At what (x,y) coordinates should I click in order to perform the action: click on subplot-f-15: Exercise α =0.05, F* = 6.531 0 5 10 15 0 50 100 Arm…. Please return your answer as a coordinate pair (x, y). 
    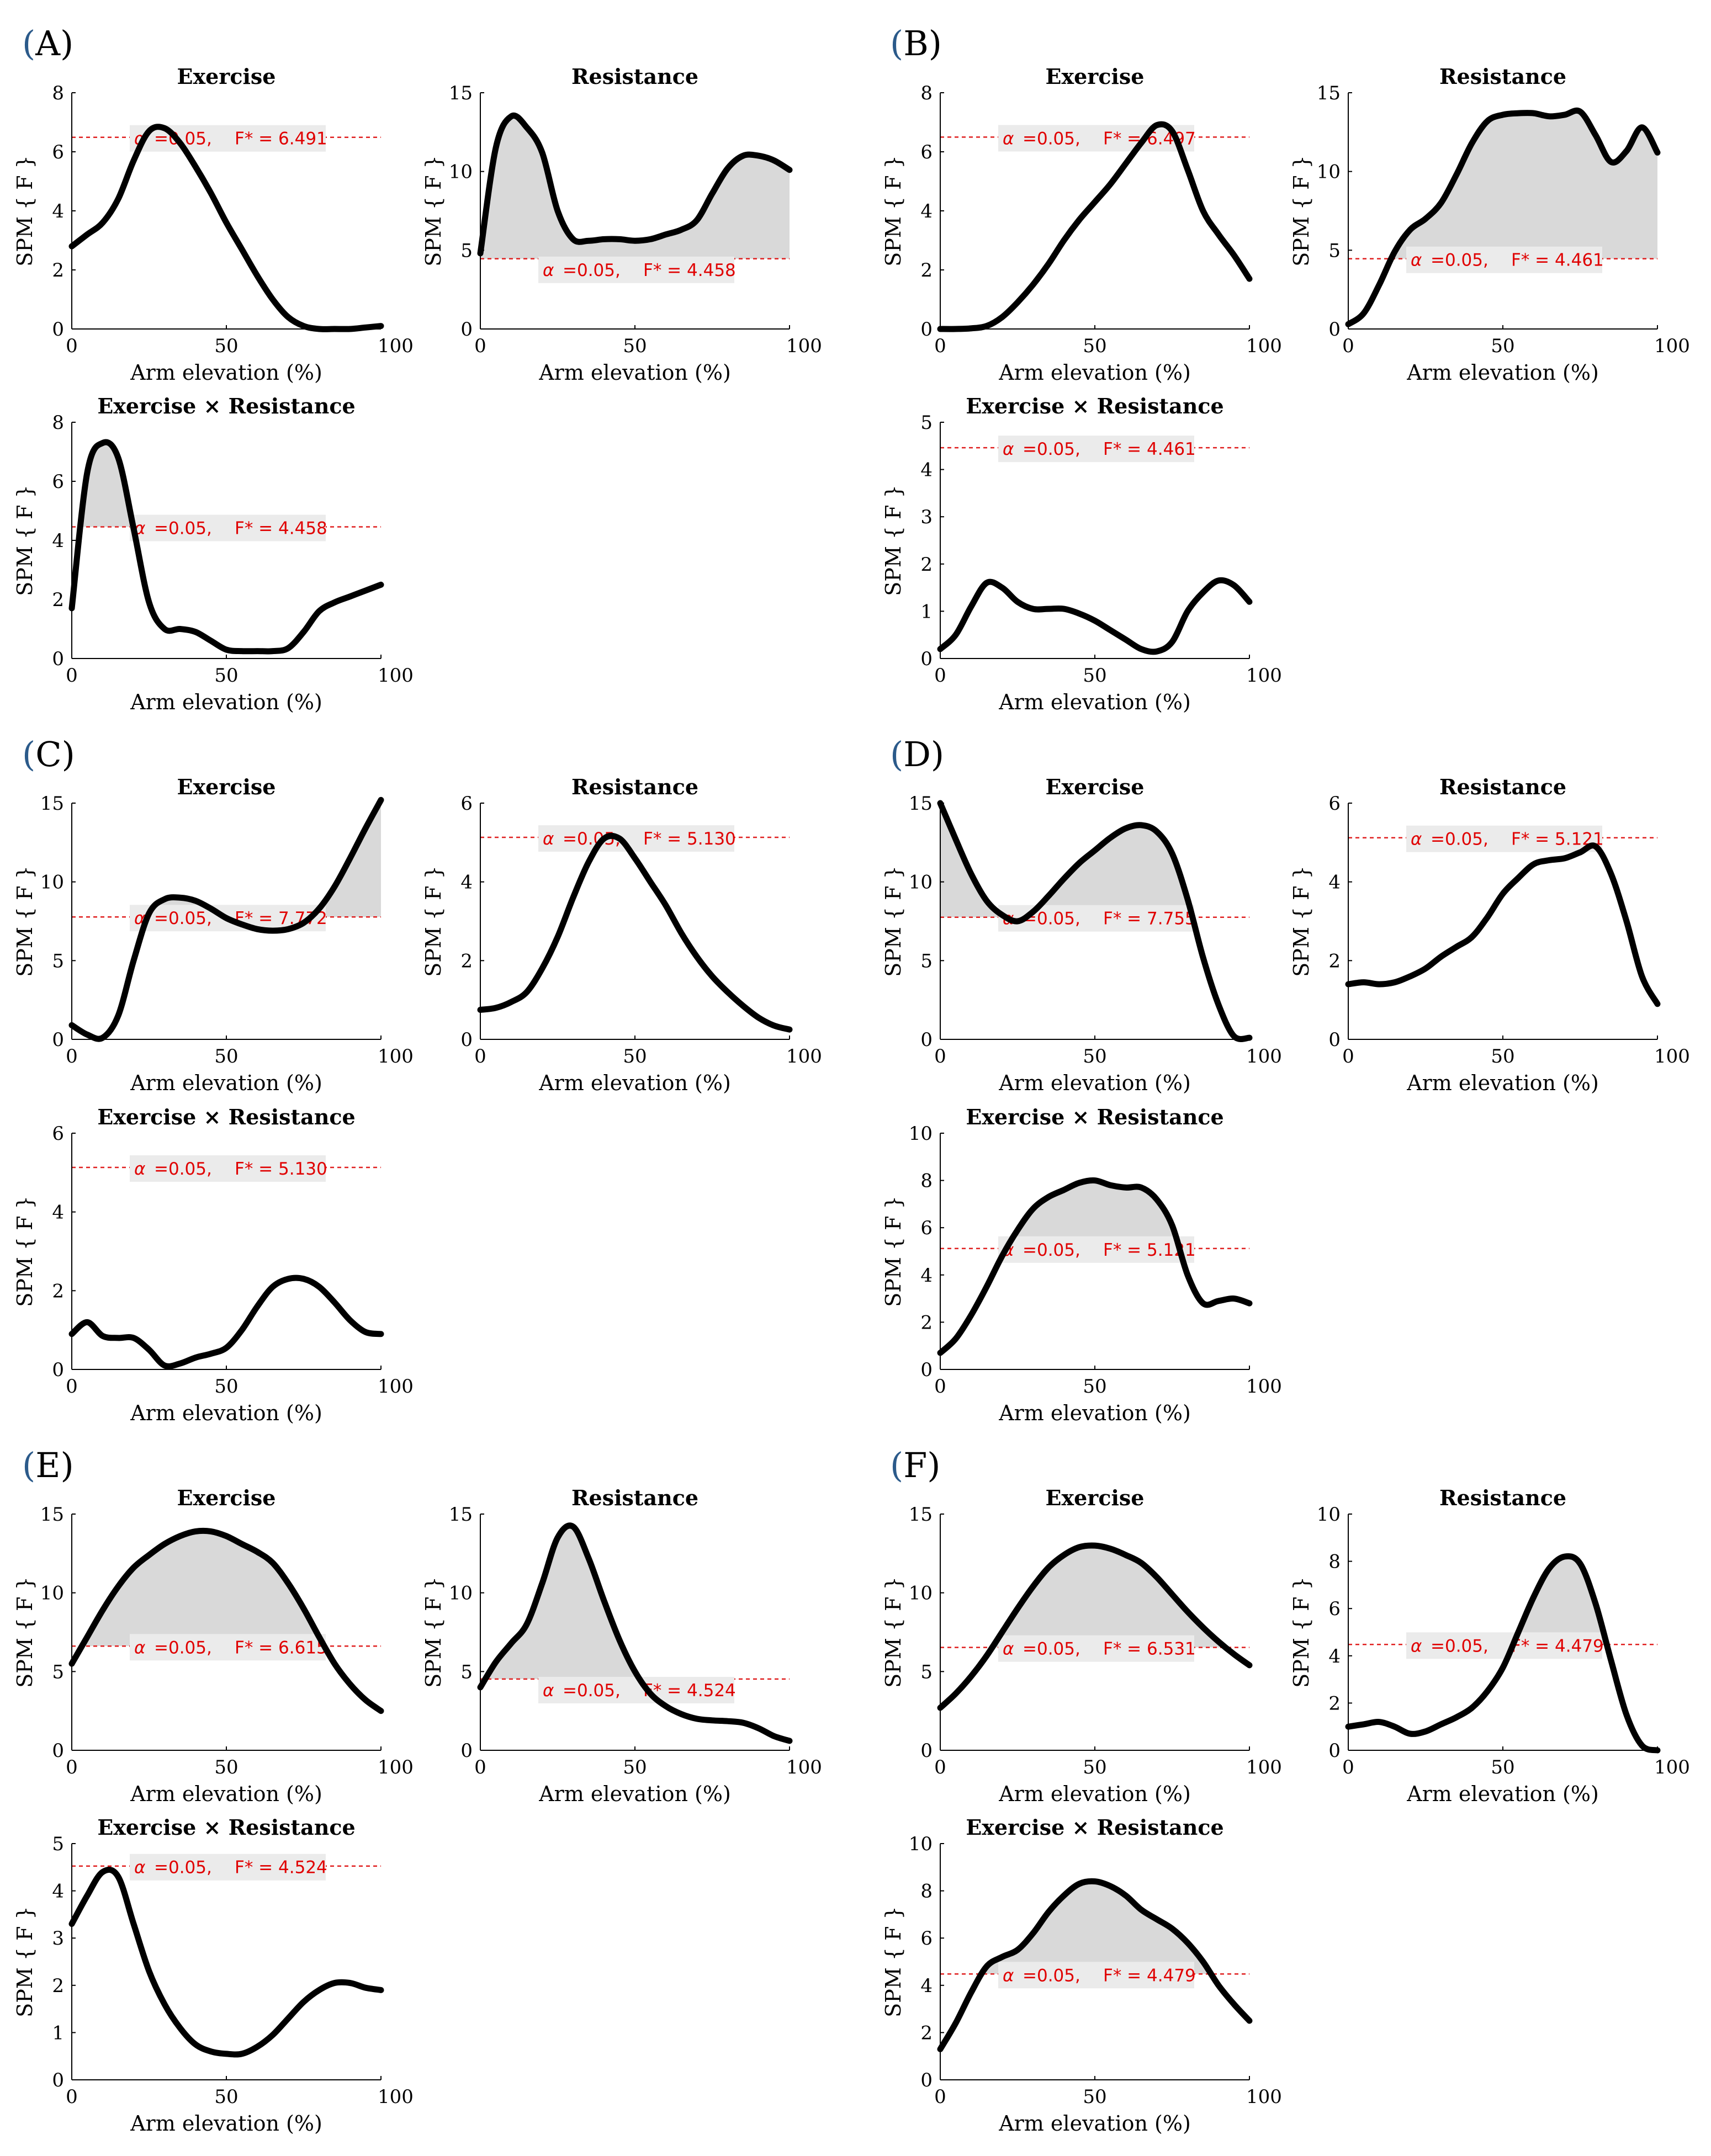
    Looking at the image, I should click on (1081, 1645).